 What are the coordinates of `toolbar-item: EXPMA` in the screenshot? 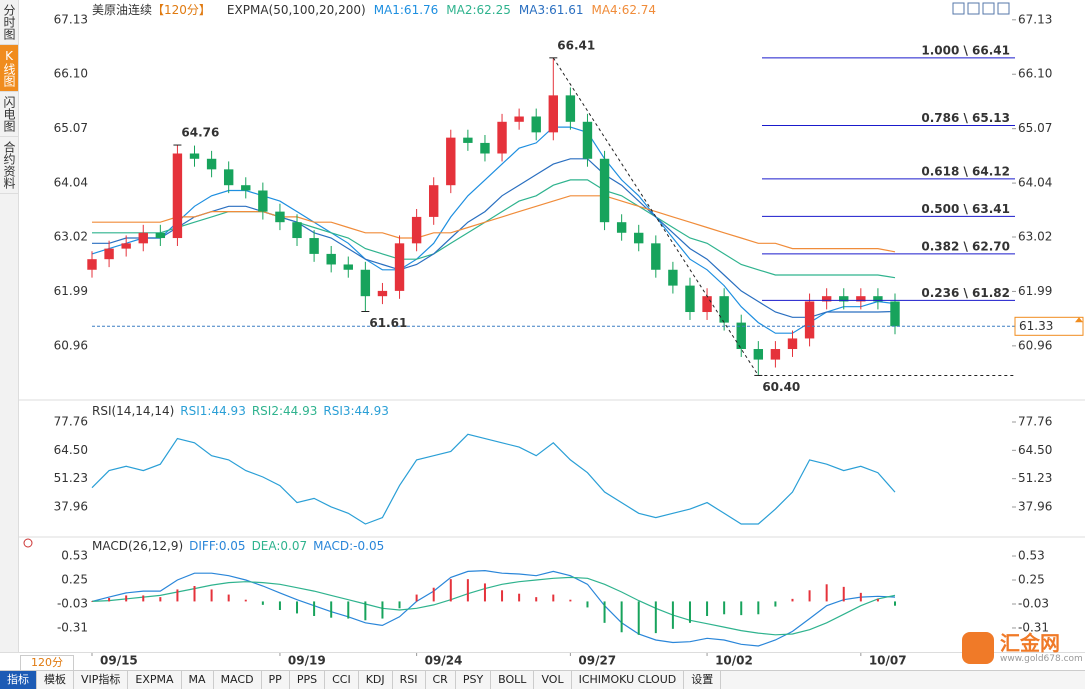 It's located at (155, 680).